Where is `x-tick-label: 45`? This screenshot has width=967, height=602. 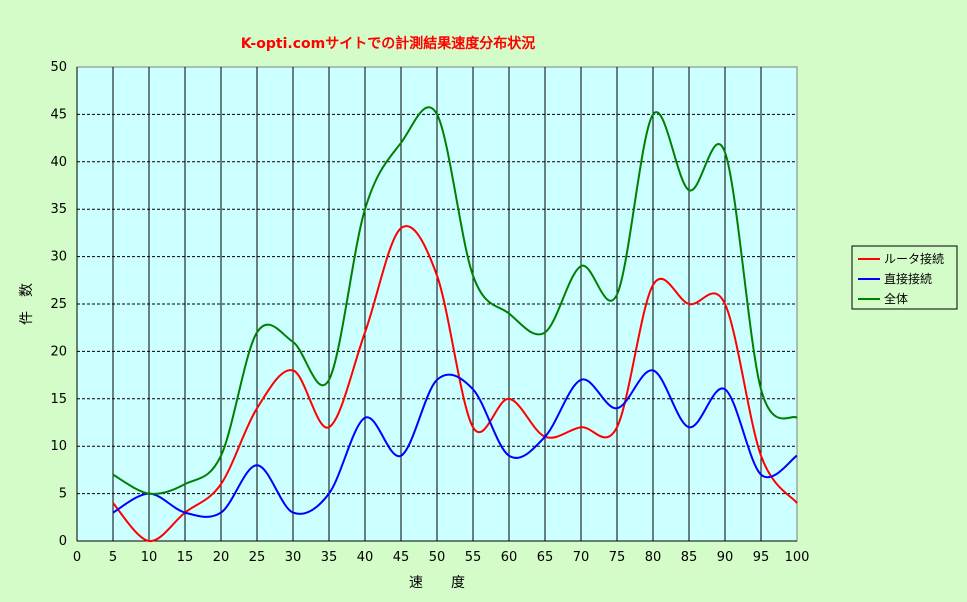
x-tick-label: 45 is located at coordinates (401, 557).